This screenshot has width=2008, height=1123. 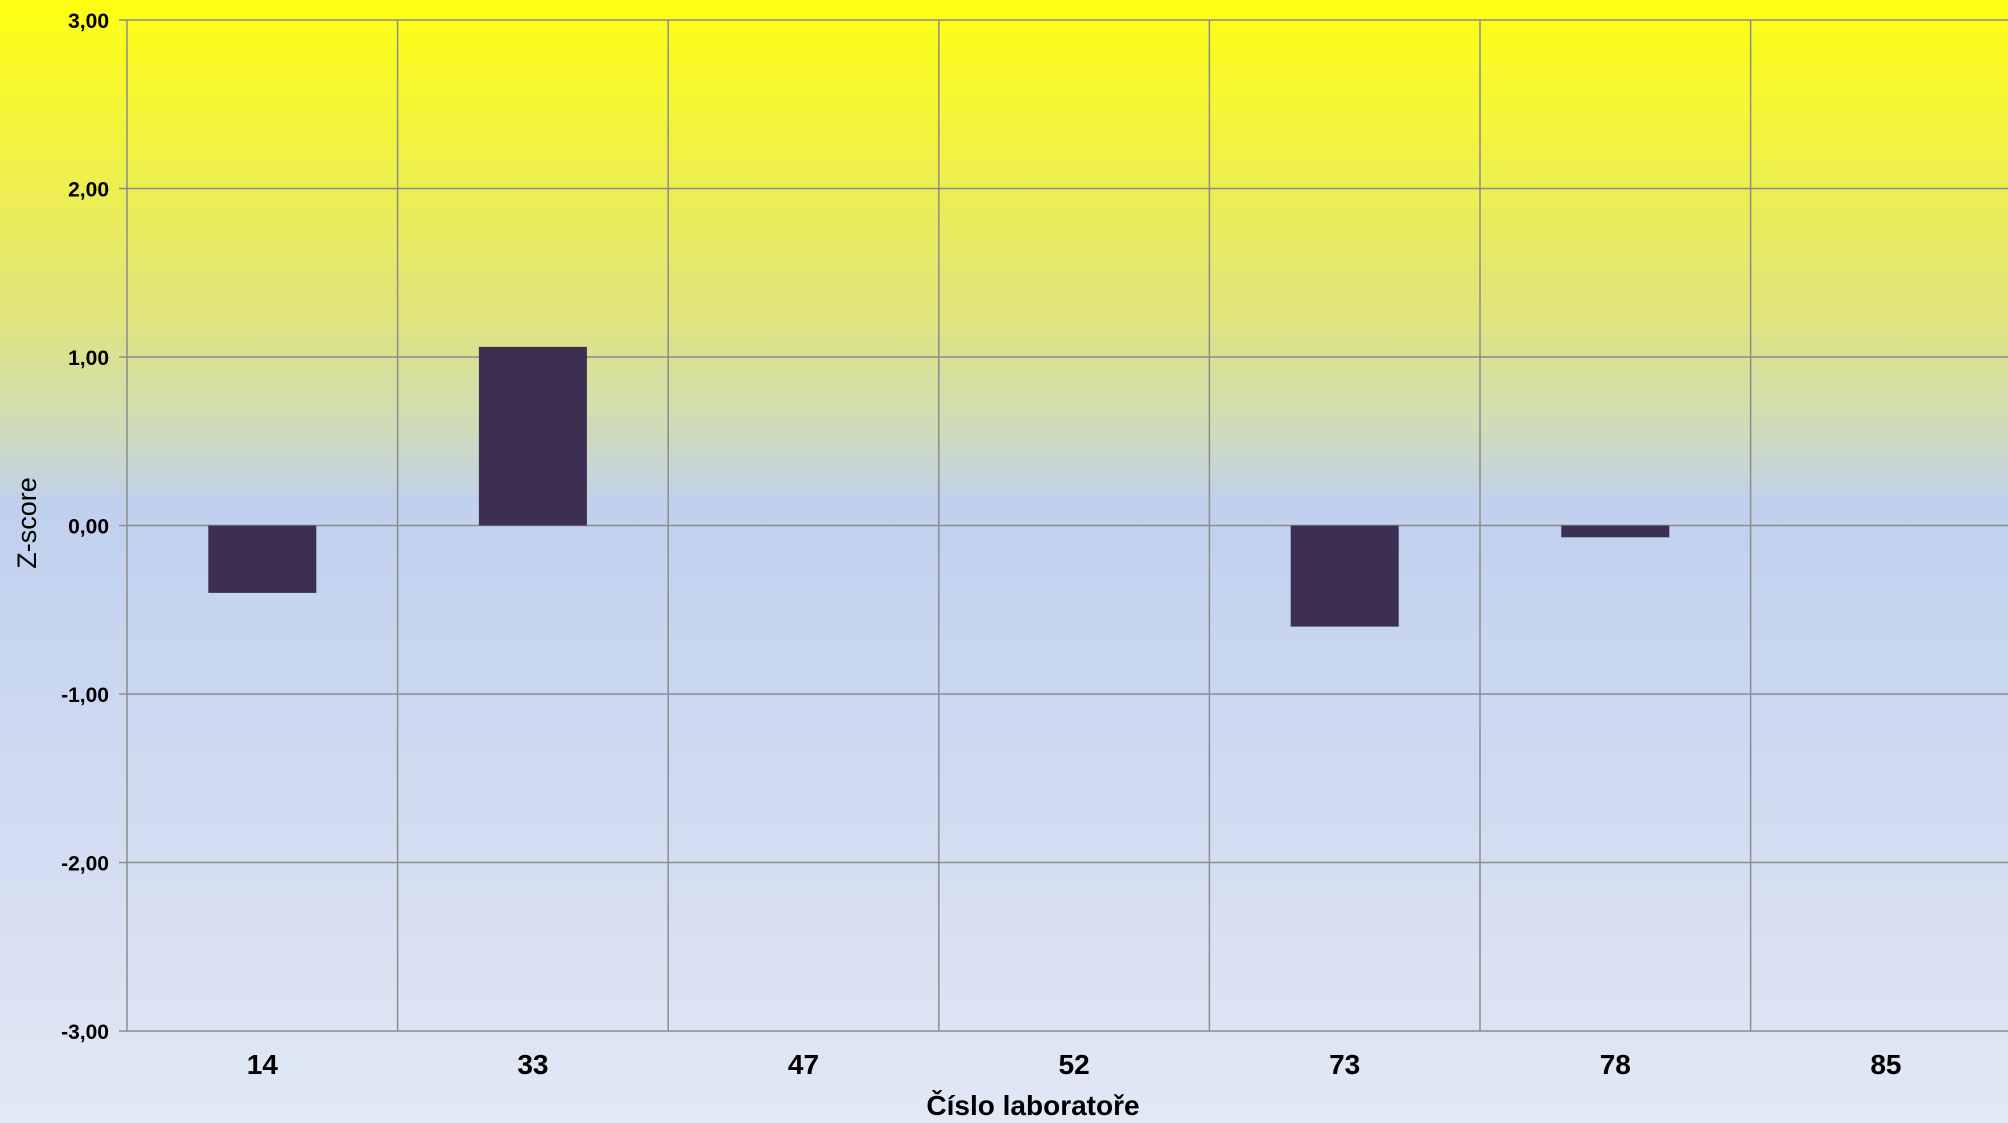 What do you see at coordinates (88, 358) in the screenshot?
I see `y-tick-label: 1,00` at bounding box center [88, 358].